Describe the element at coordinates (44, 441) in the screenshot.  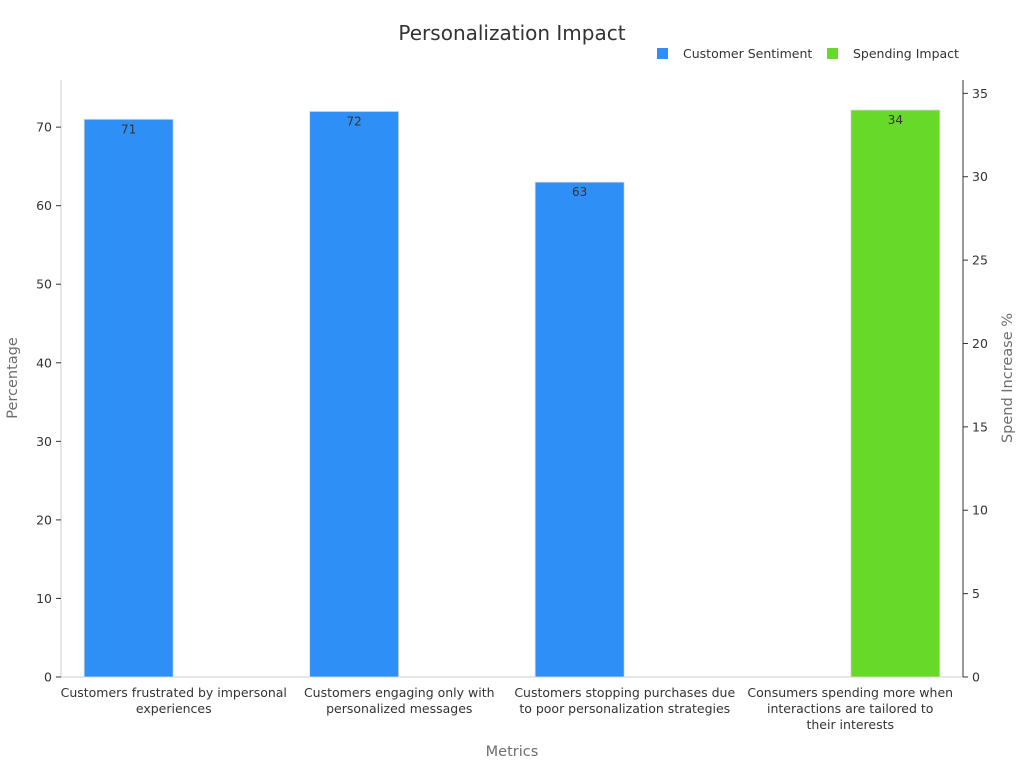
I see `y-tick-label: 30` at that location.